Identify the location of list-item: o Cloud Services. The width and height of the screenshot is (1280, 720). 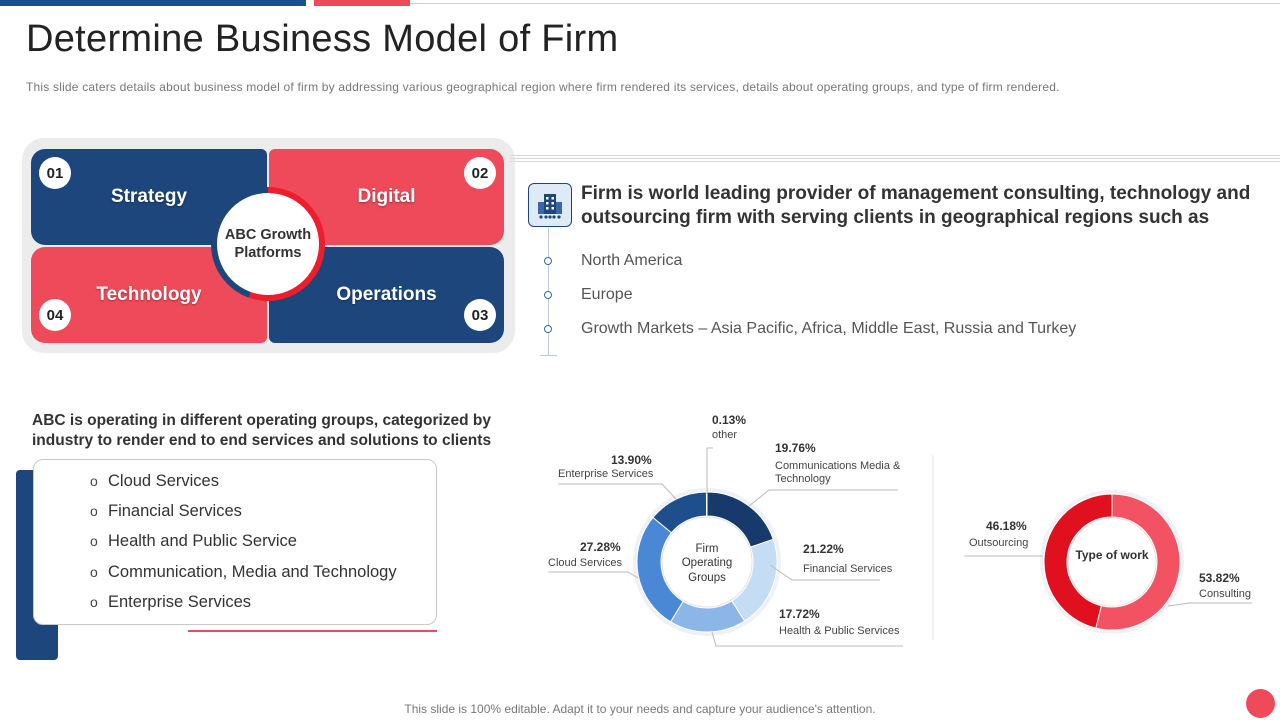
(154, 481).